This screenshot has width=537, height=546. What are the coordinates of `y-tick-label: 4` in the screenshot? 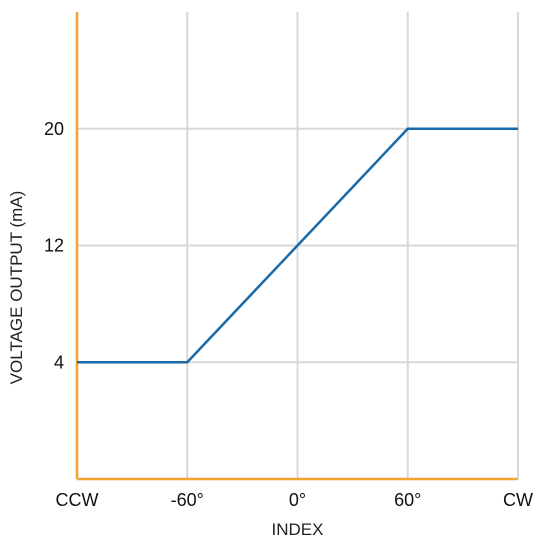 It's located at (59, 362).